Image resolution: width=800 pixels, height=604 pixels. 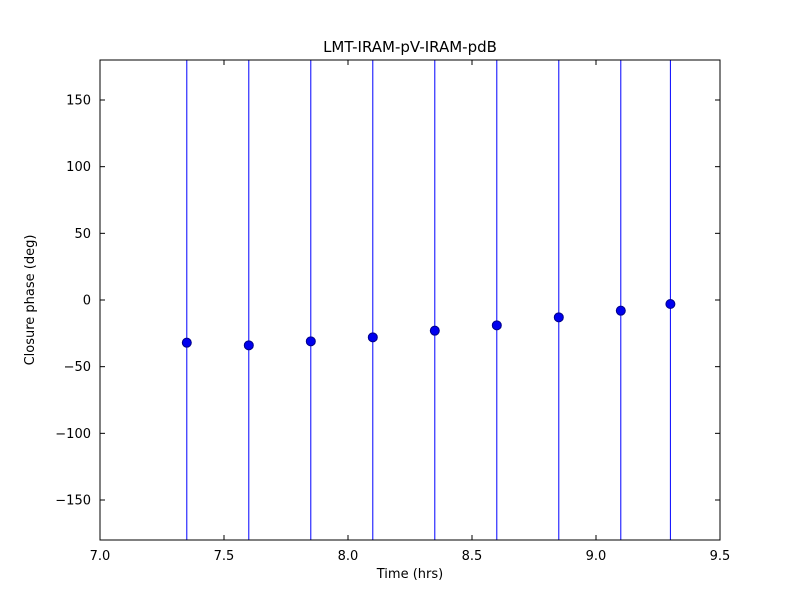 I want to click on x-tick-label: 8.0, so click(x=348, y=556).